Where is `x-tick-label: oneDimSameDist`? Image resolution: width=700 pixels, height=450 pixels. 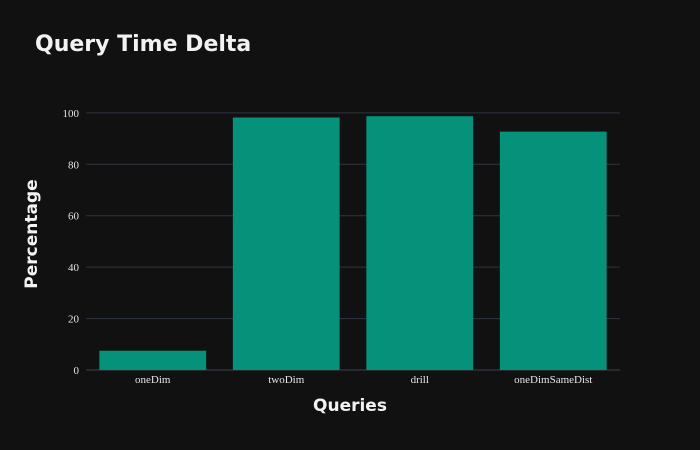 x-tick-label: oneDimSameDist is located at coordinates (553, 380).